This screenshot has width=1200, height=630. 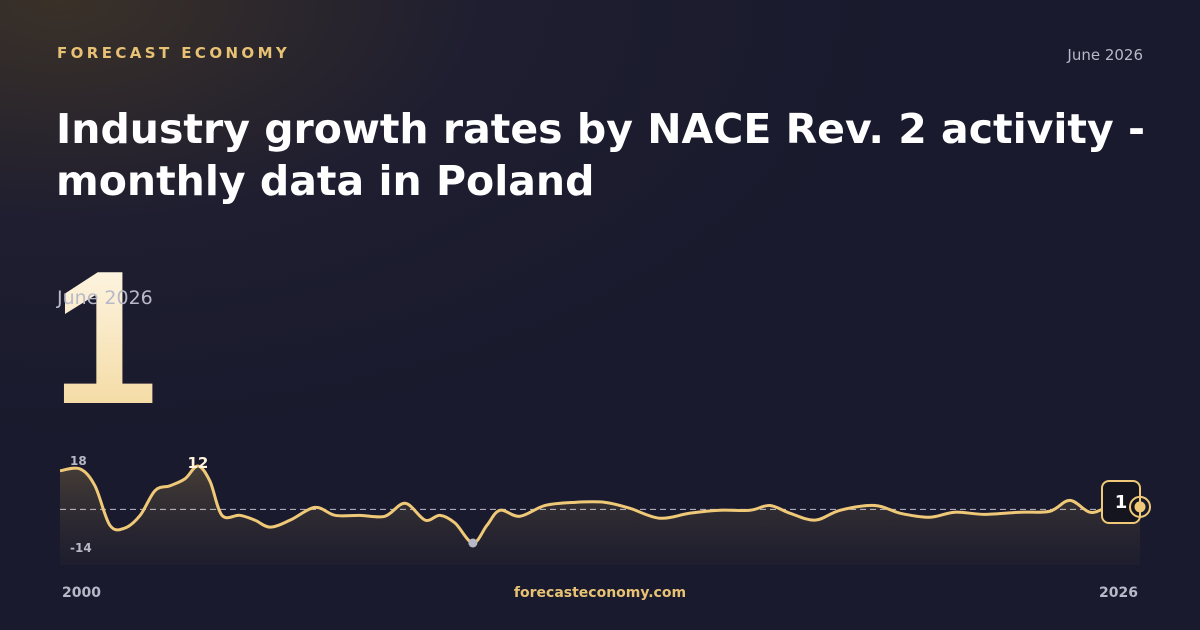 What do you see at coordinates (81, 593) in the screenshot?
I see `x-tick-label: 2000` at bounding box center [81, 593].